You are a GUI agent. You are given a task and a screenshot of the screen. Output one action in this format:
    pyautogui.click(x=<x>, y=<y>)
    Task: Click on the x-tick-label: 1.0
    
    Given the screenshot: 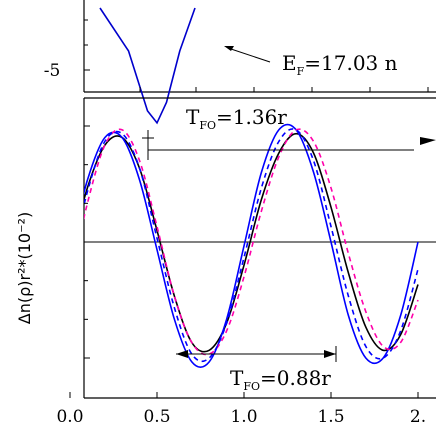 What is the action you would take?
    pyautogui.click(x=243, y=417)
    